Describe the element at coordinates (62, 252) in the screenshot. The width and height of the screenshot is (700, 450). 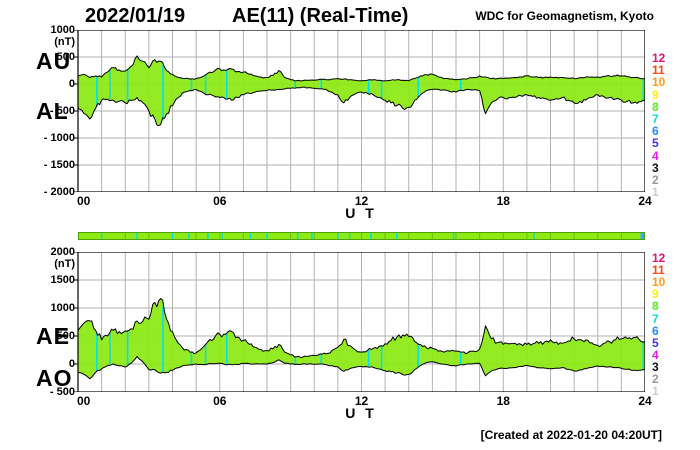
I see `y-tick-label: 2000` at that location.